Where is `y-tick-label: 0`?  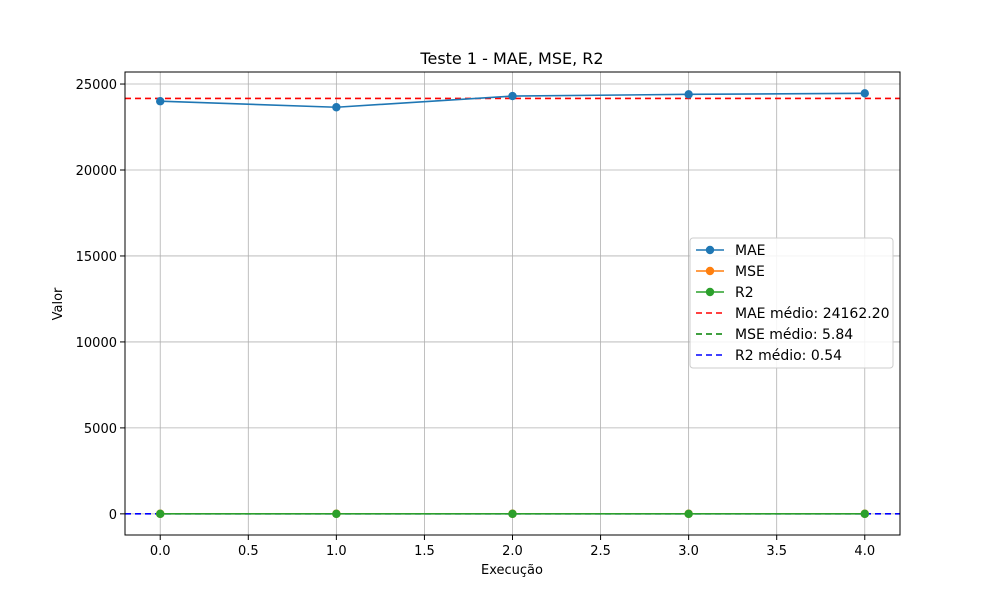
y-tick-label: 0 is located at coordinates (113, 515).